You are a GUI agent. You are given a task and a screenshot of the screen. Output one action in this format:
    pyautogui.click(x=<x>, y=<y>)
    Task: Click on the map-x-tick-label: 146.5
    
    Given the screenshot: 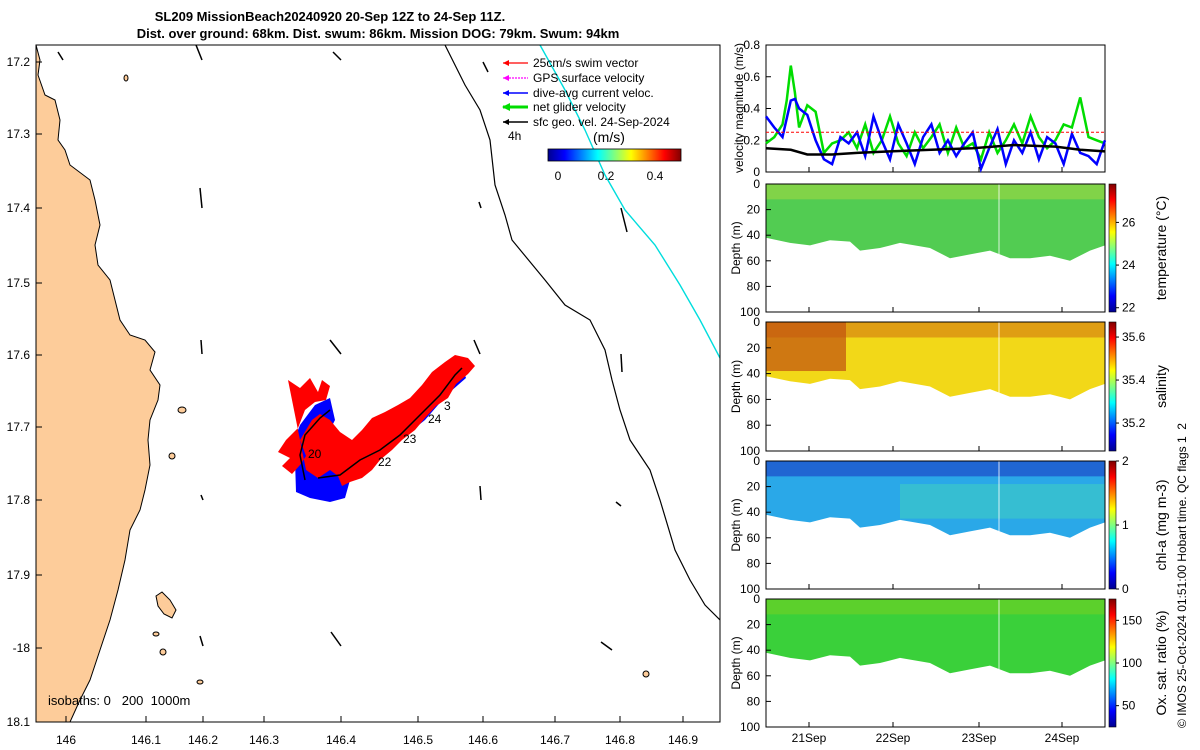 What is the action you would take?
    pyautogui.click(x=418, y=740)
    